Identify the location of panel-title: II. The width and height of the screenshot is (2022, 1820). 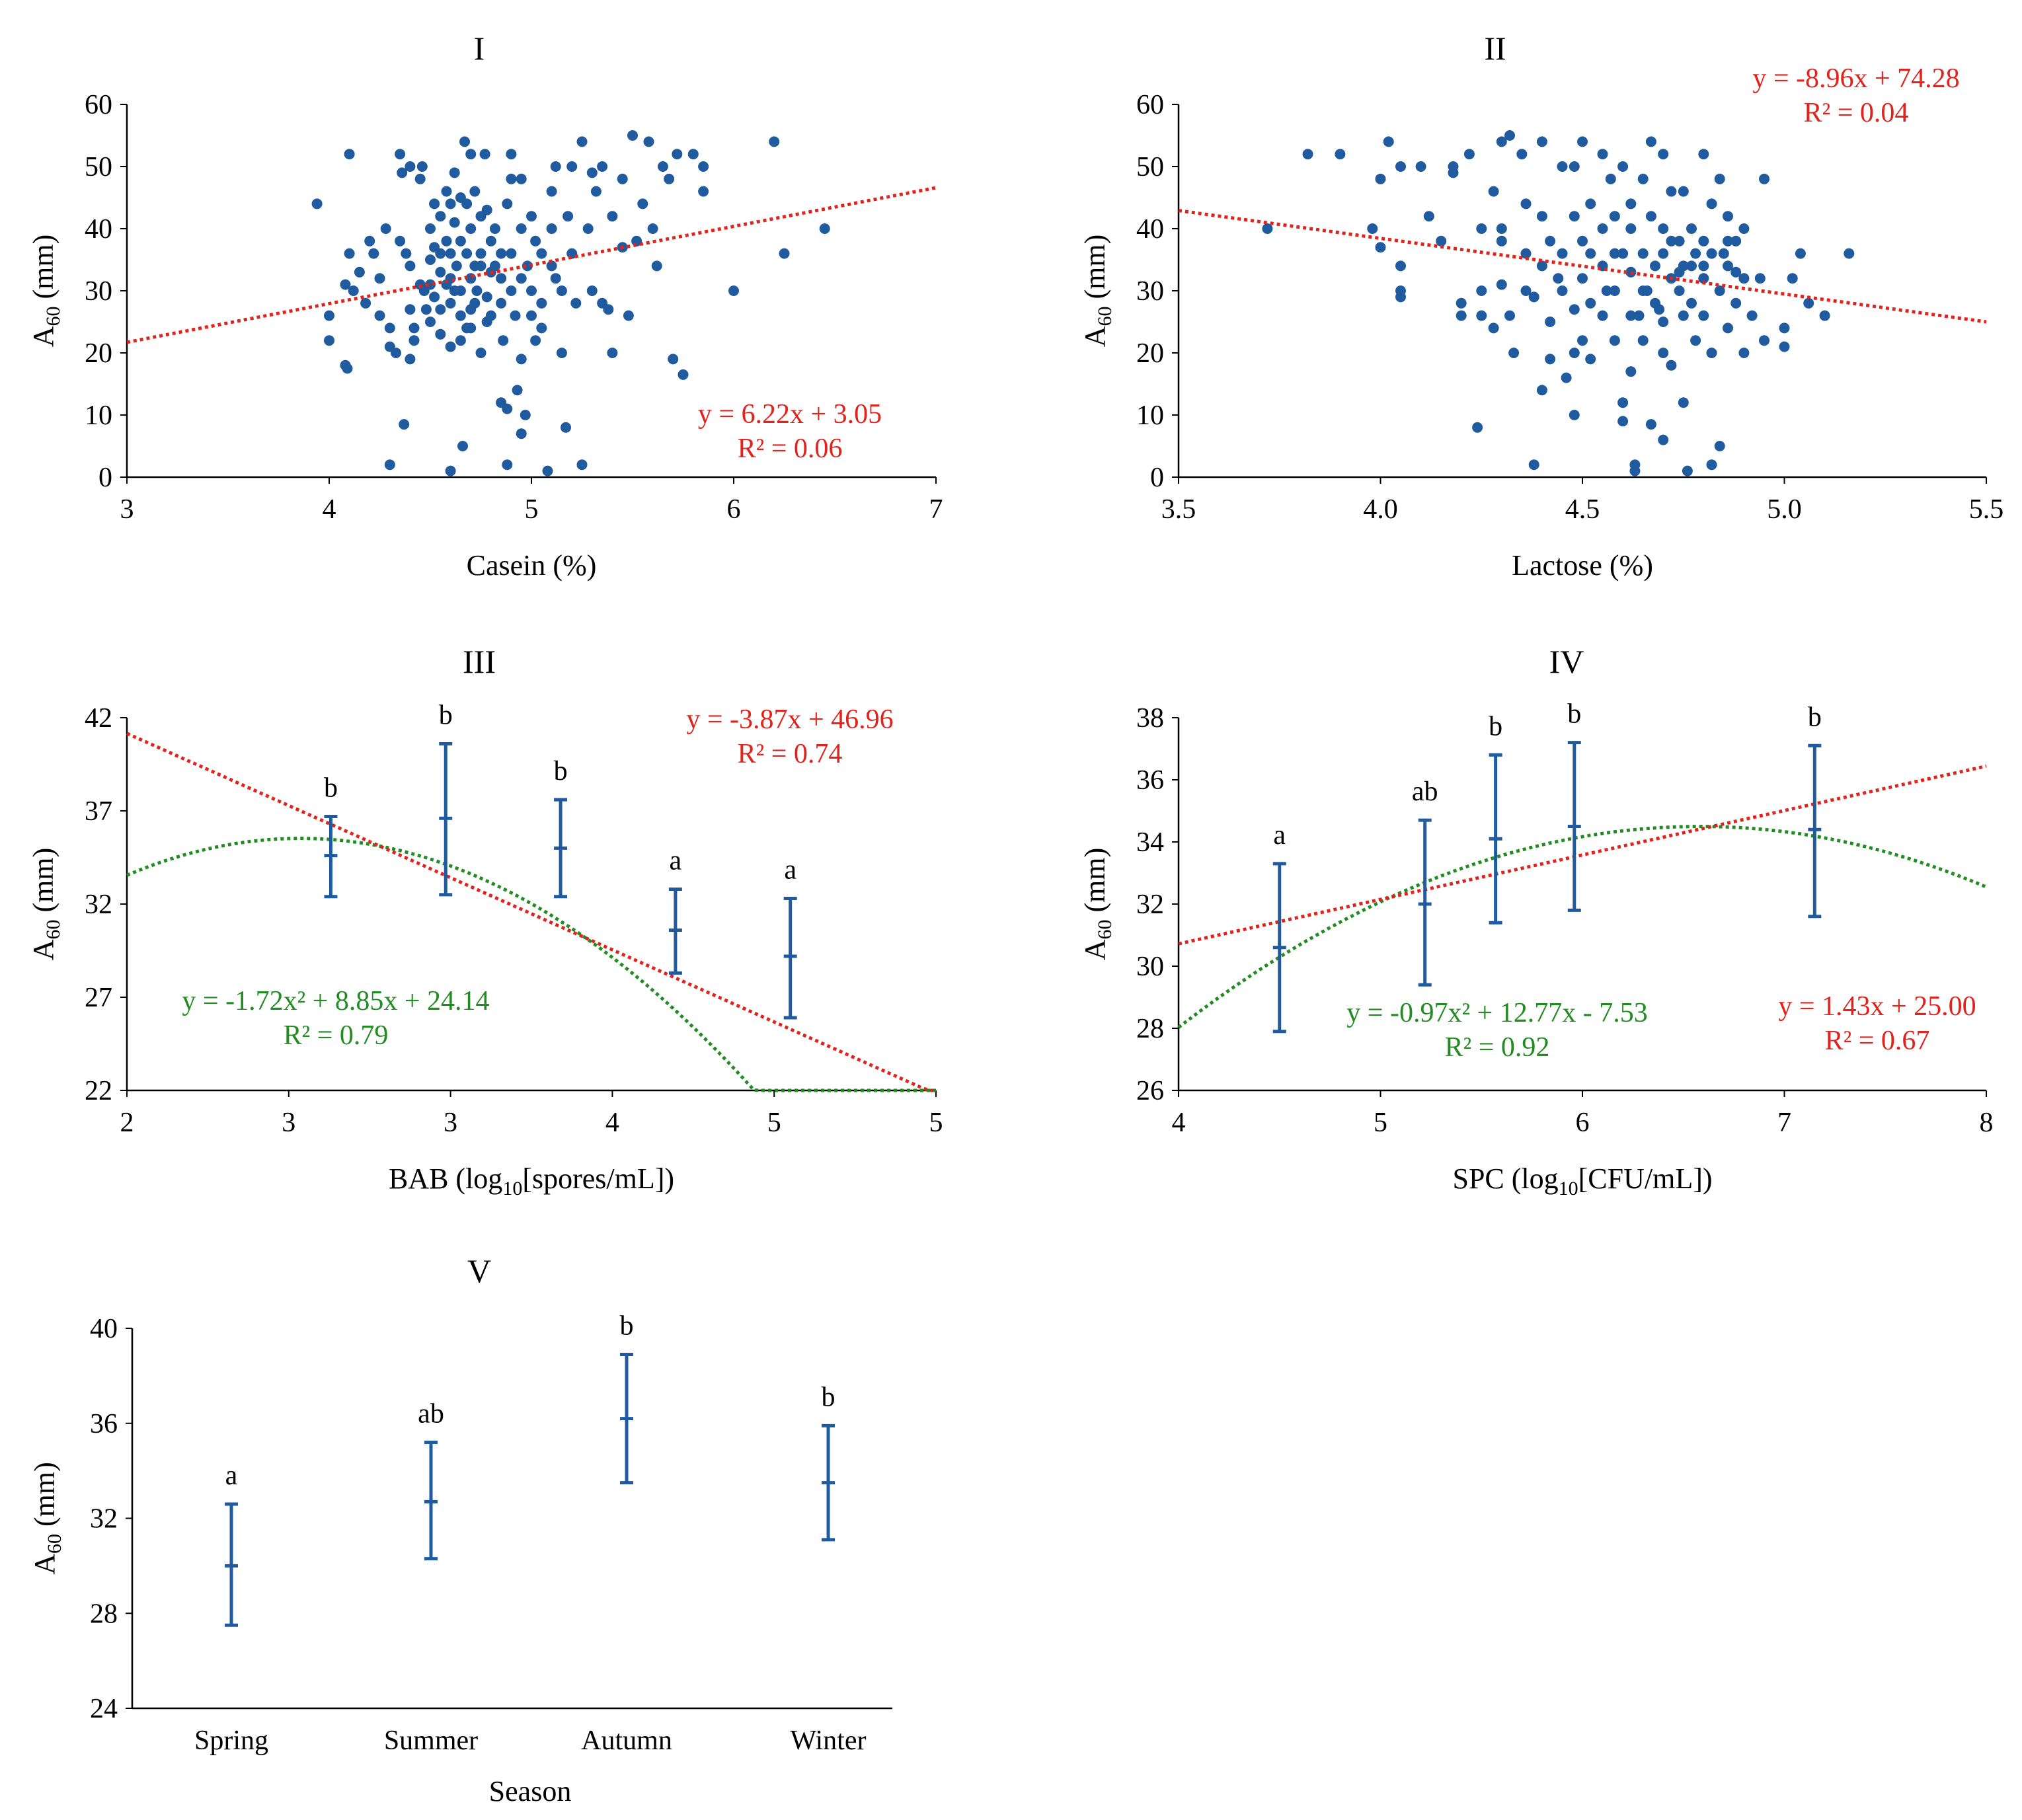
(1495, 48).